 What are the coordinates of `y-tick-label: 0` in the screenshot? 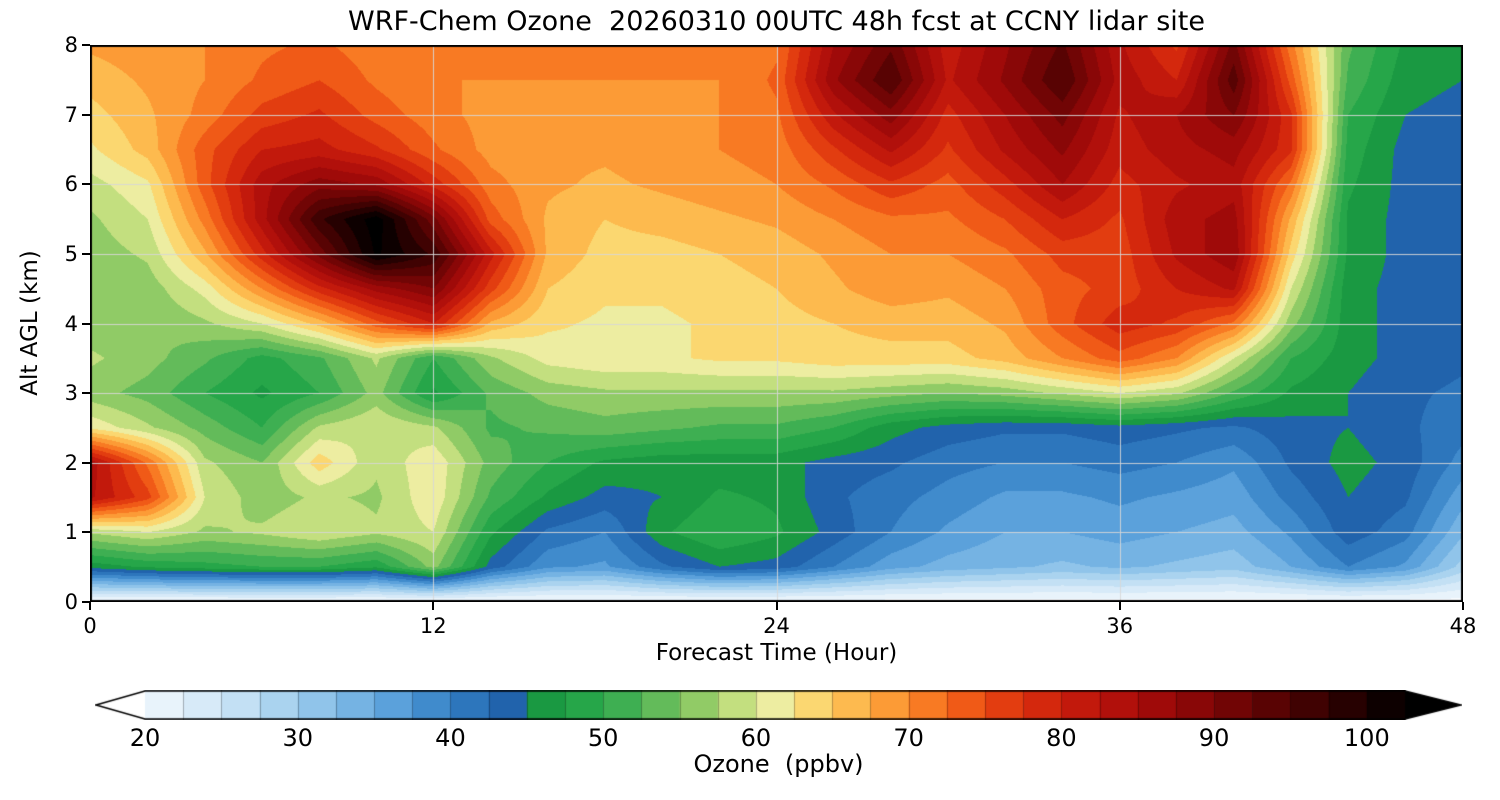 It's located at (71, 602).